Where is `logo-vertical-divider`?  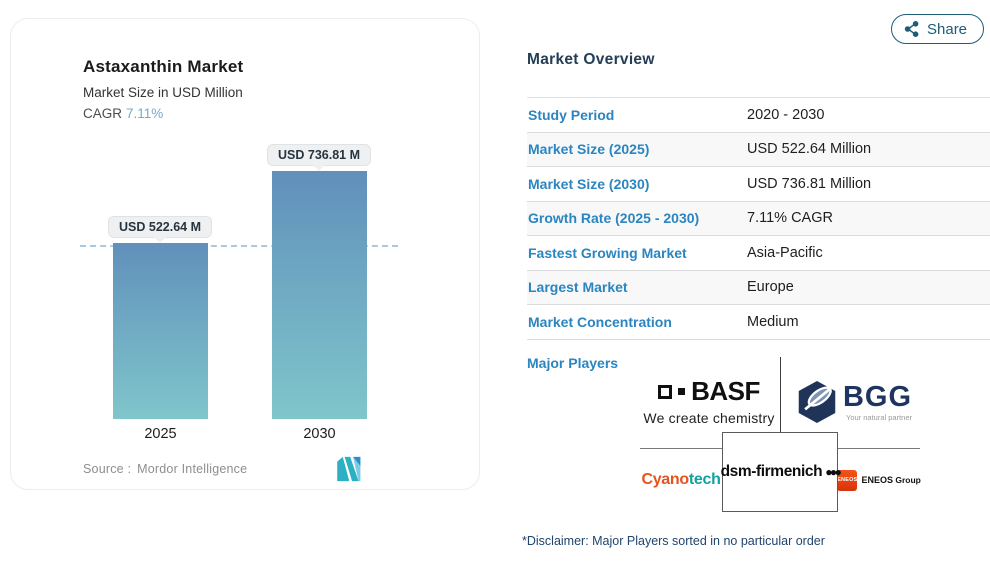 logo-vertical-divider is located at coordinates (780, 394).